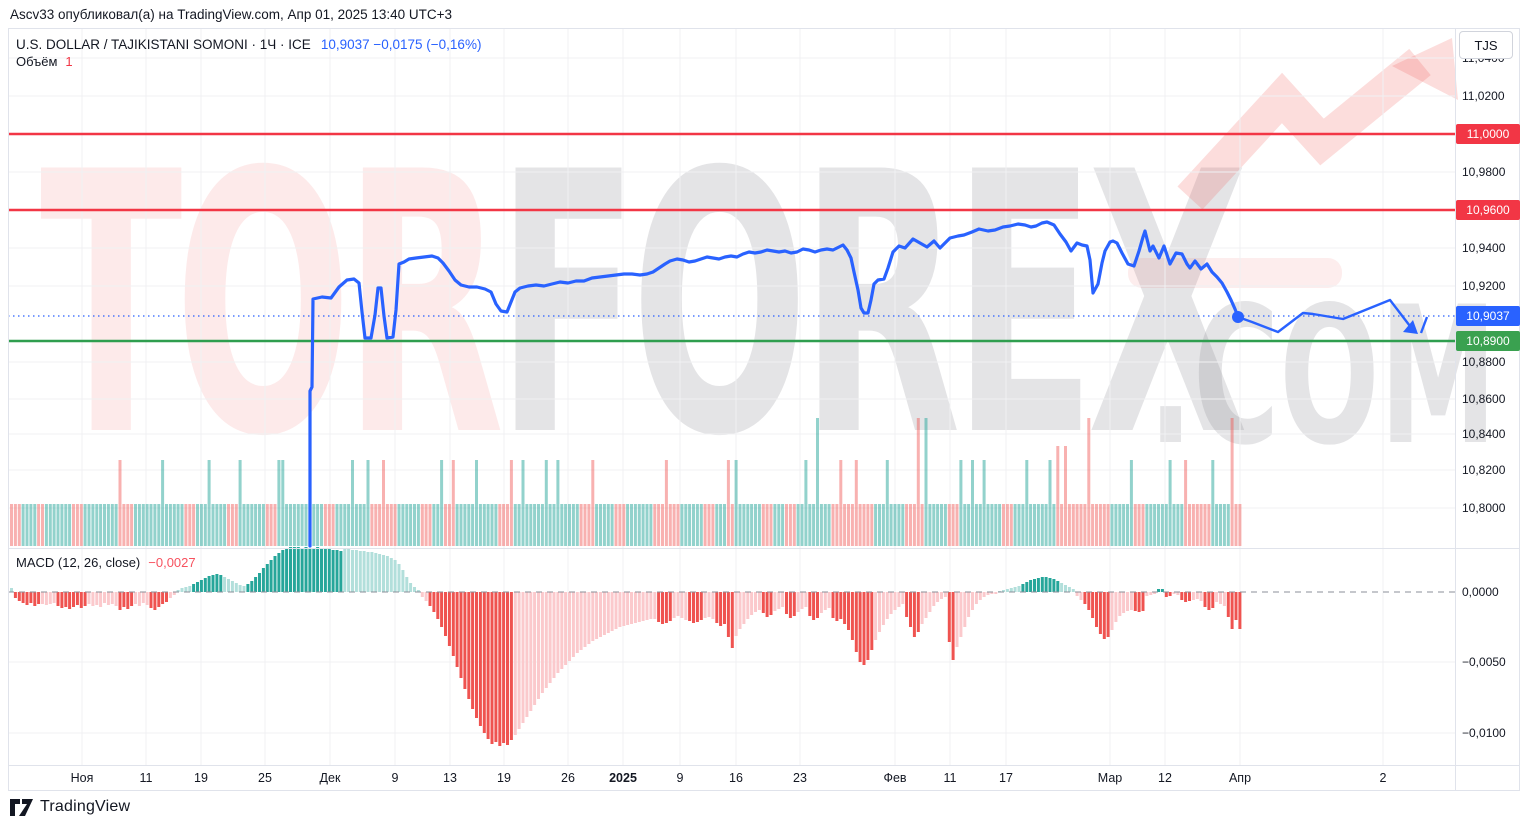 The image size is (1528, 827). I want to click on price-axis-label: 10,9400, so click(1484, 248).